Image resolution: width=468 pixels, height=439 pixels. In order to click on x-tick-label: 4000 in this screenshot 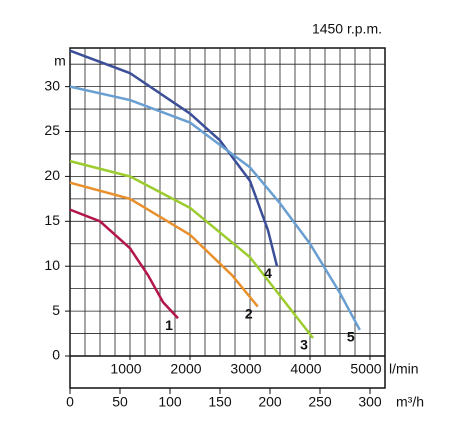, I will do `click(305, 369)`.